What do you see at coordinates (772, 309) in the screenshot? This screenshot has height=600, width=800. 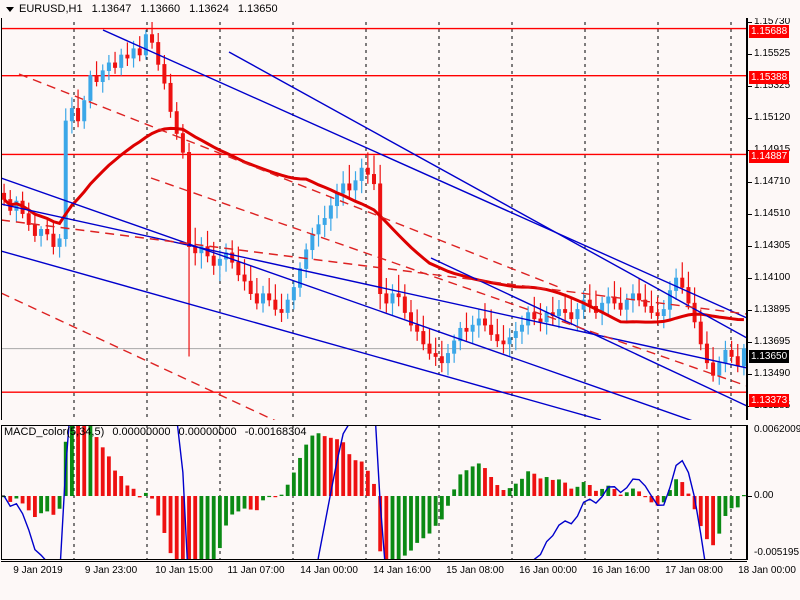 I see `tick-label: 1.13895` at bounding box center [772, 309].